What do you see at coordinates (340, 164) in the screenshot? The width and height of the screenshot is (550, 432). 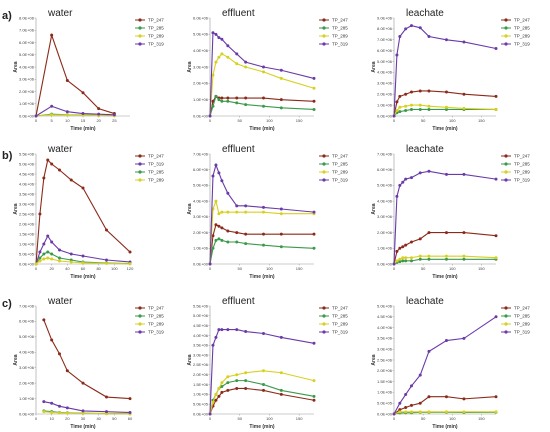 I see `legend-label: TP_285` at bounding box center [340, 164].